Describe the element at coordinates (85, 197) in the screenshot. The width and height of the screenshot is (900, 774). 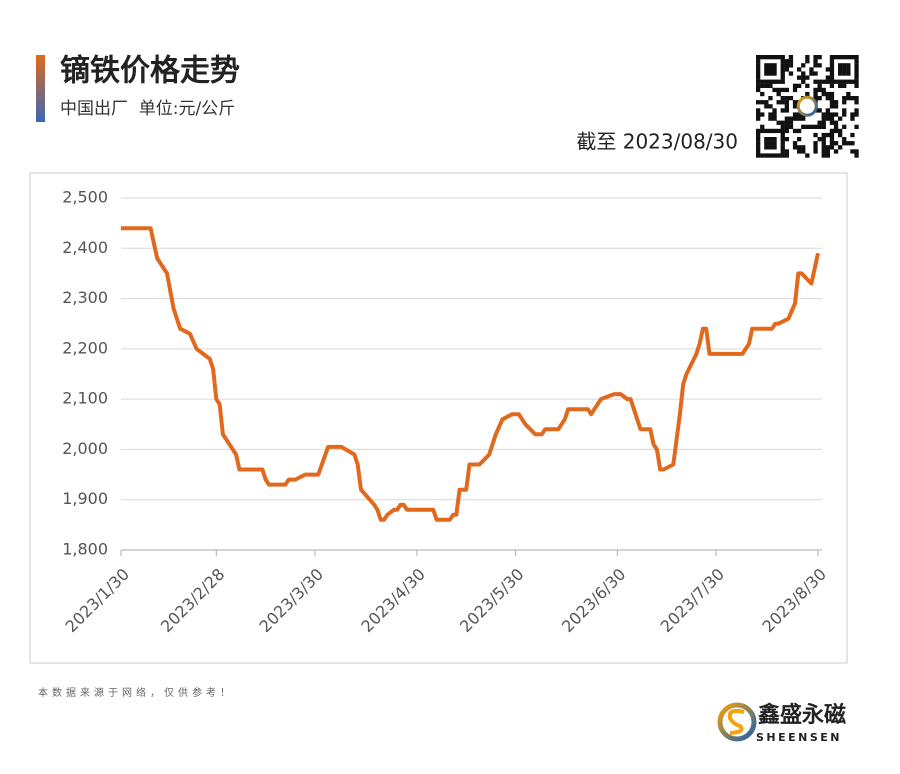
I see `y-tick-label: 2,500` at that location.